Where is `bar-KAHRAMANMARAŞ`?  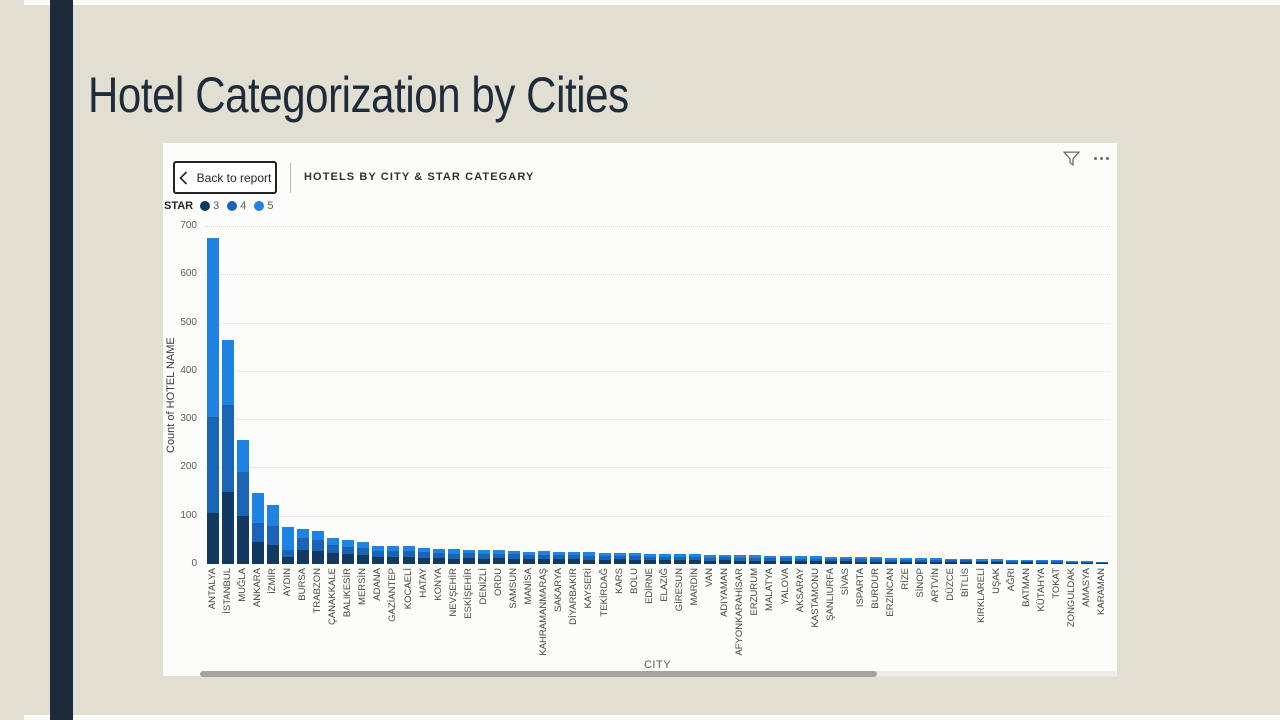
bar-KAHRAMANMARAŞ is located at coordinates (544, 557).